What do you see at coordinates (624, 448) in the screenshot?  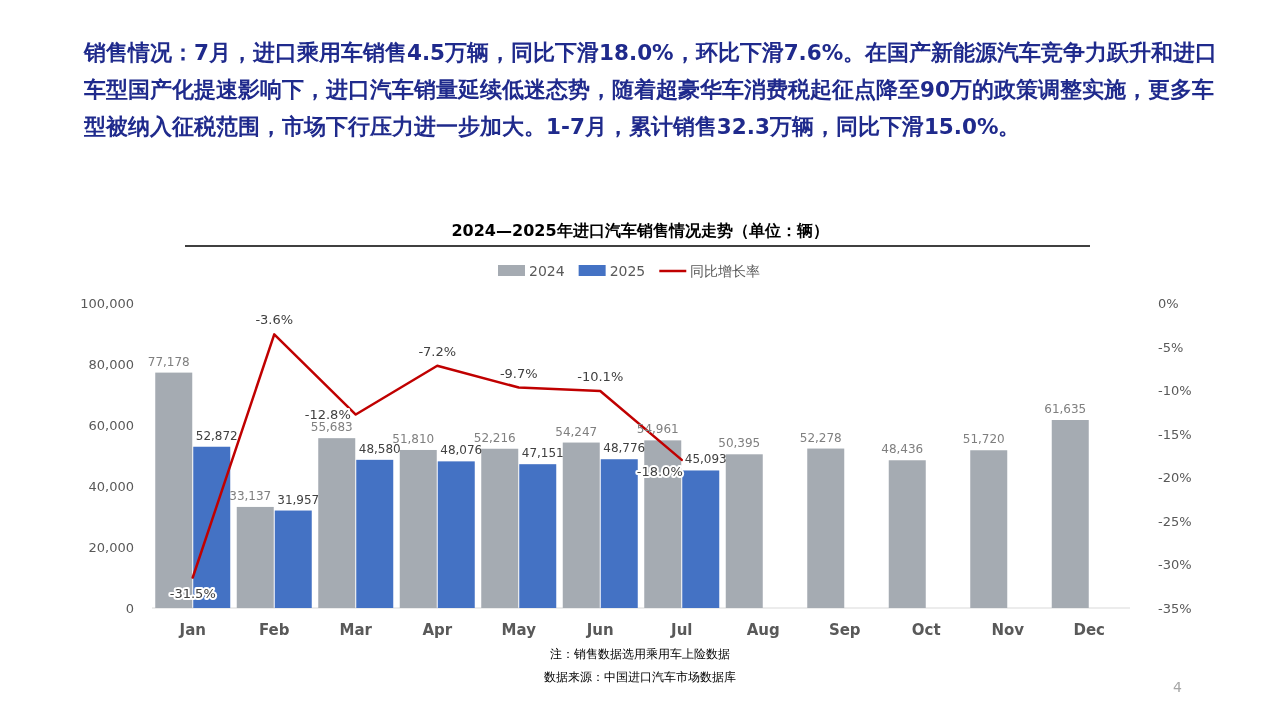 I see `data-label: 48,776` at bounding box center [624, 448].